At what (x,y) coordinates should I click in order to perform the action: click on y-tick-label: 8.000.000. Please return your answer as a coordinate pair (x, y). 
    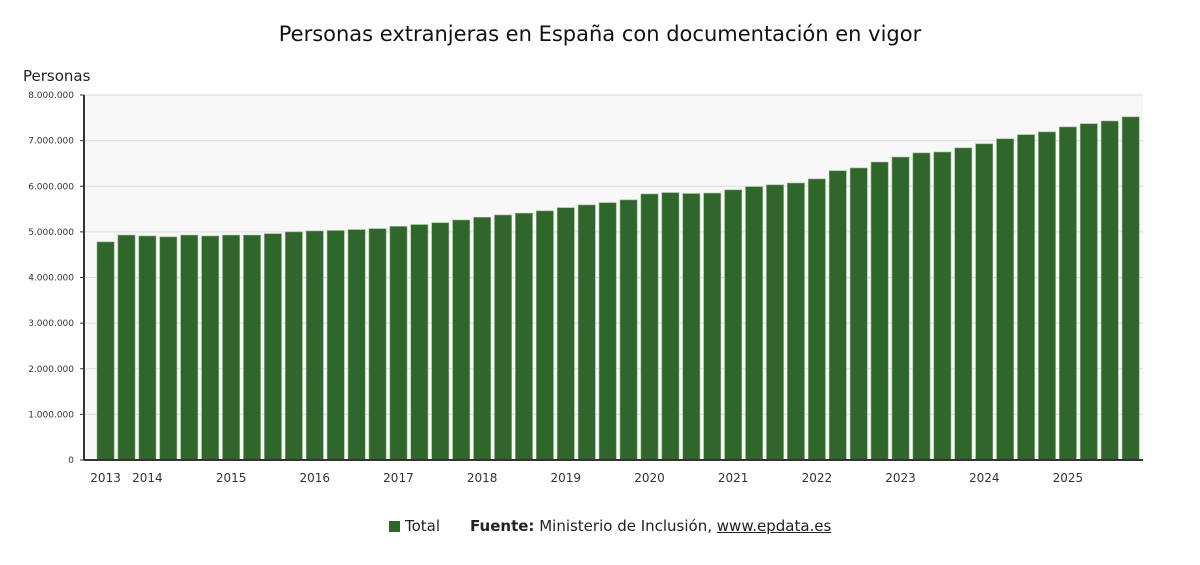
    Looking at the image, I should click on (51, 96).